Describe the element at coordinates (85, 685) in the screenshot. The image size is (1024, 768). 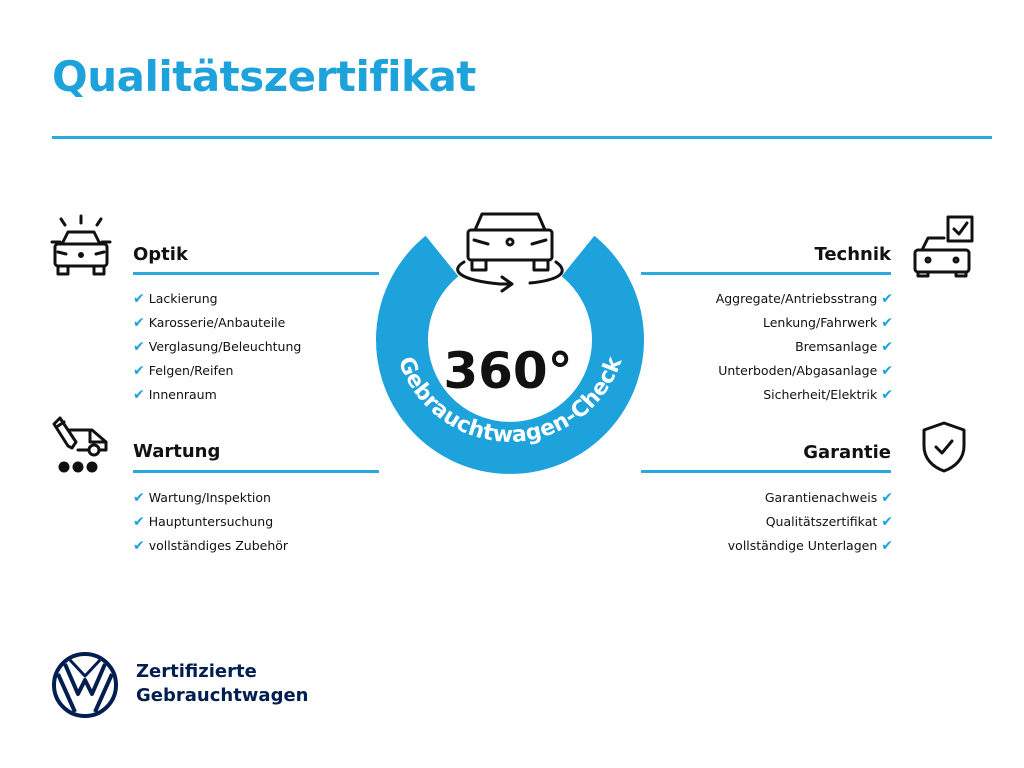
I see `vw-logo` at that location.